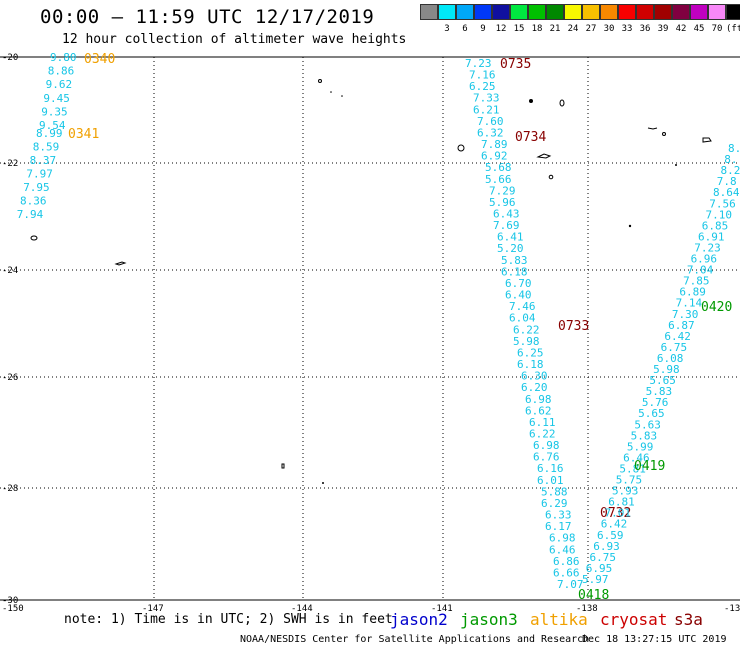 The height and width of the screenshot is (650, 740). Describe the element at coordinates (726, 192) in the screenshot. I see `wave-height-value: 8.64` at that location.